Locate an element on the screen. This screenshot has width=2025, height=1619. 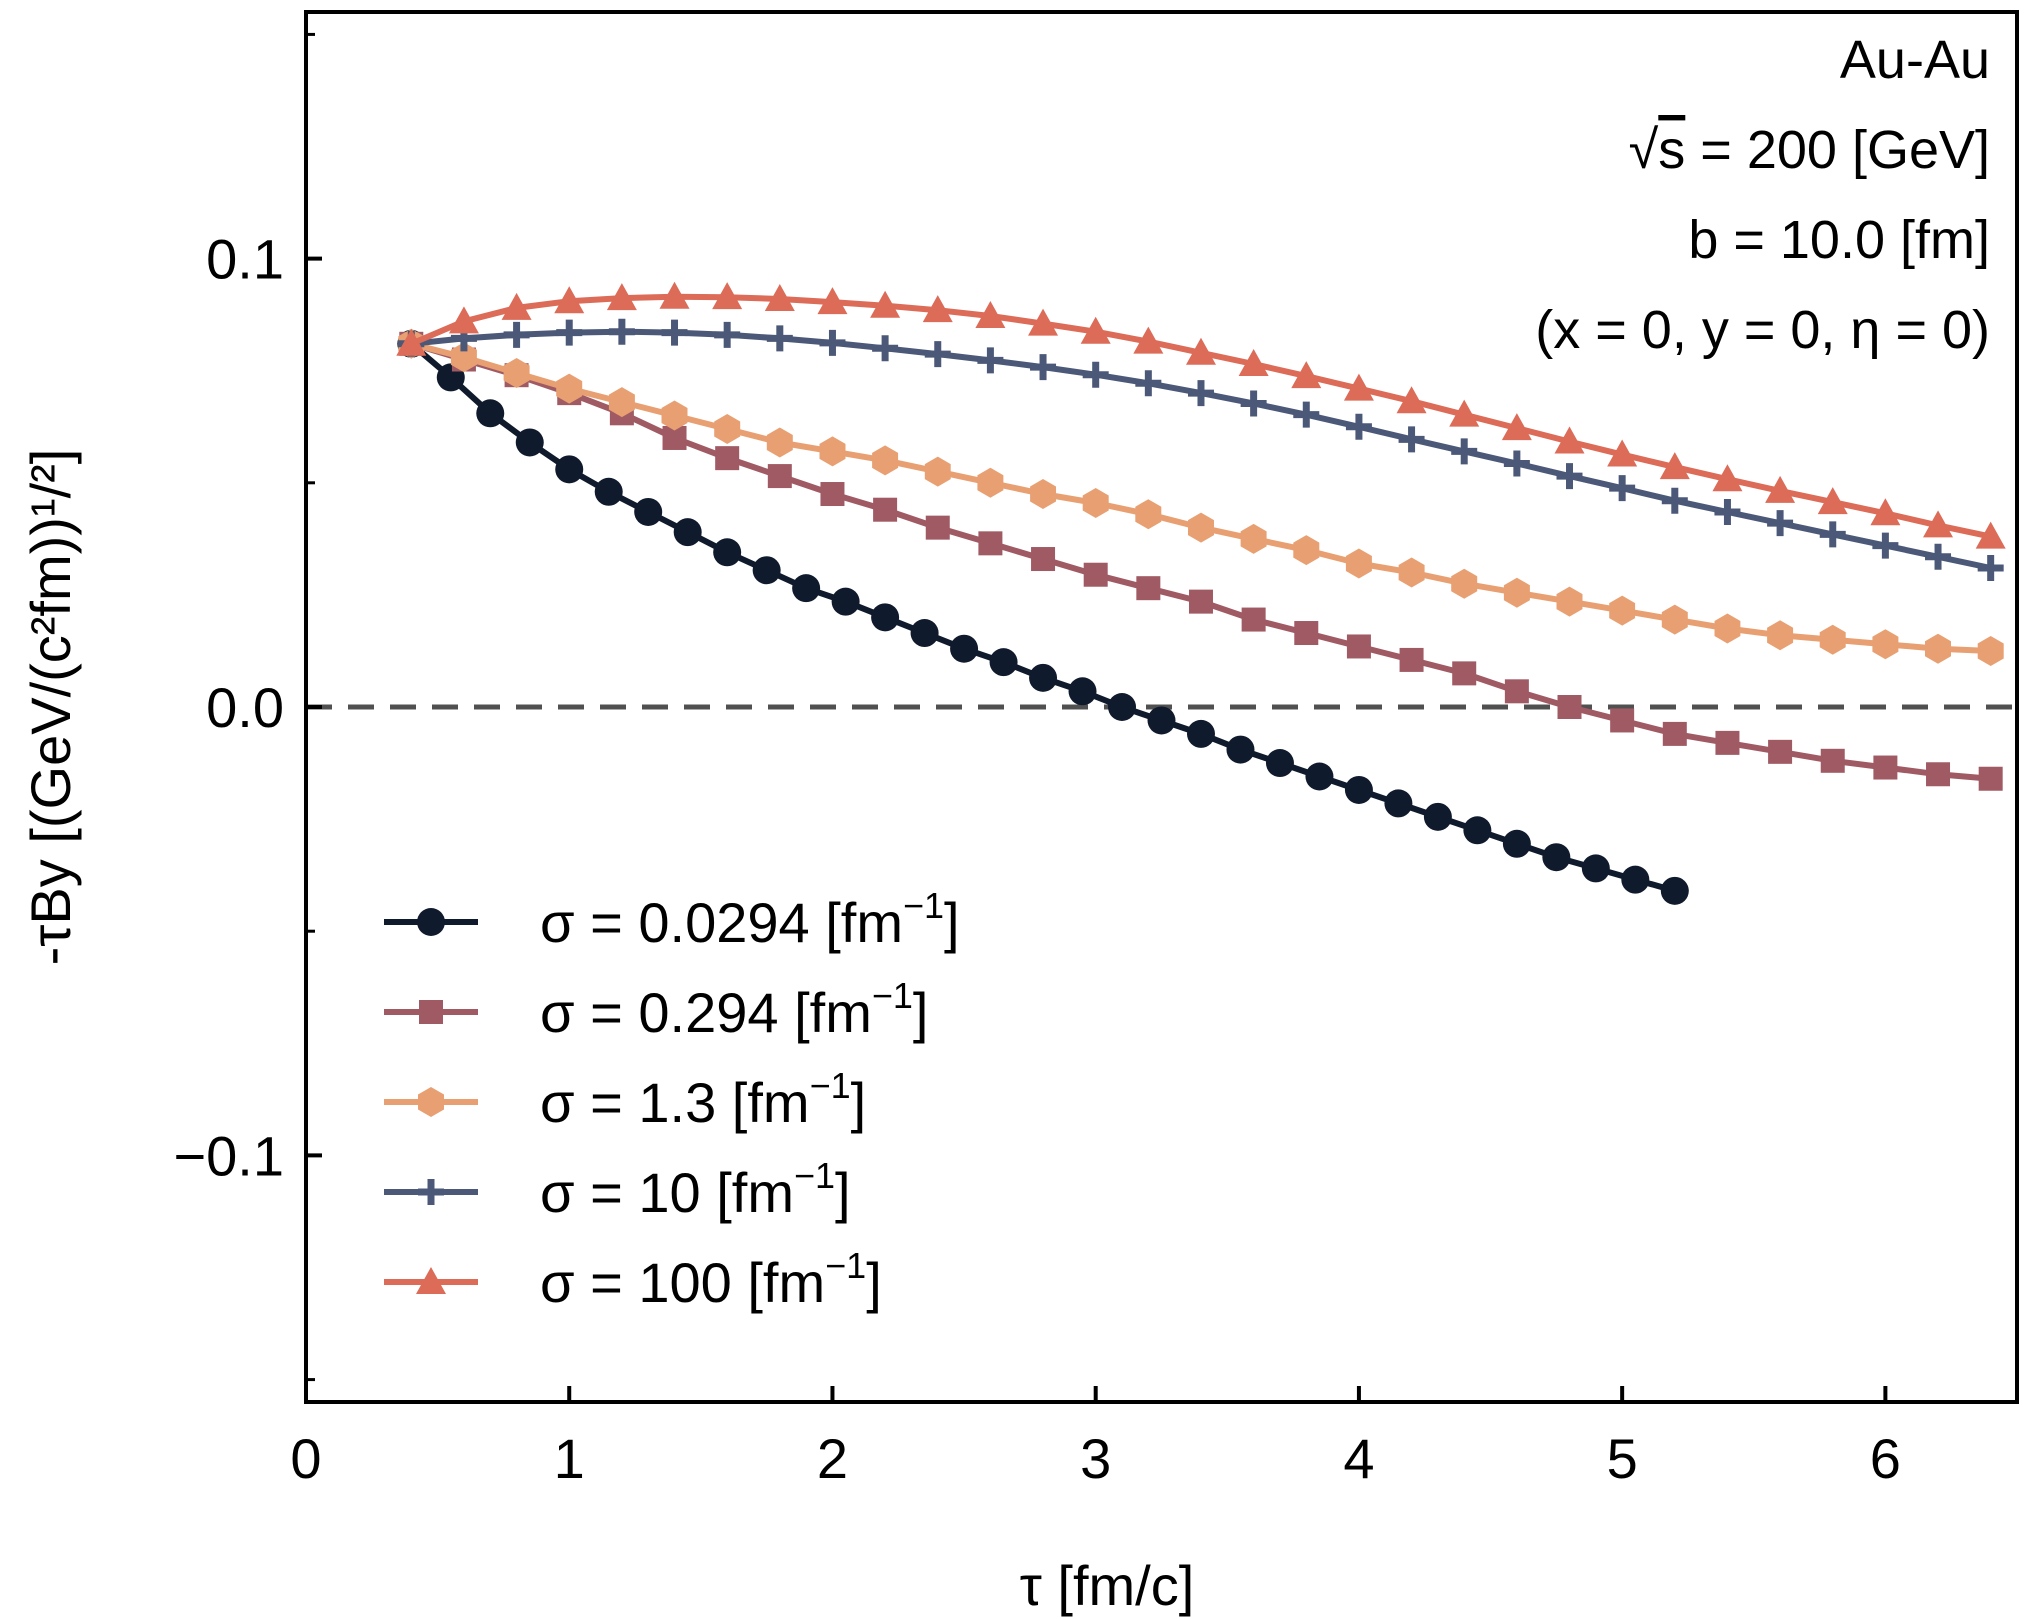
legend-label: σ = 1.3 [fm−1] is located at coordinates (703, 1099).